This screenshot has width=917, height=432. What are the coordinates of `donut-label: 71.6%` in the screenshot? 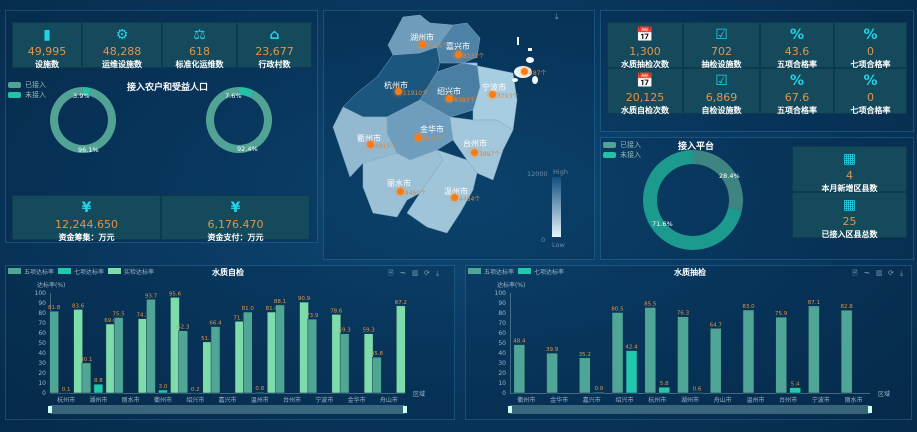 It's located at (662, 224).